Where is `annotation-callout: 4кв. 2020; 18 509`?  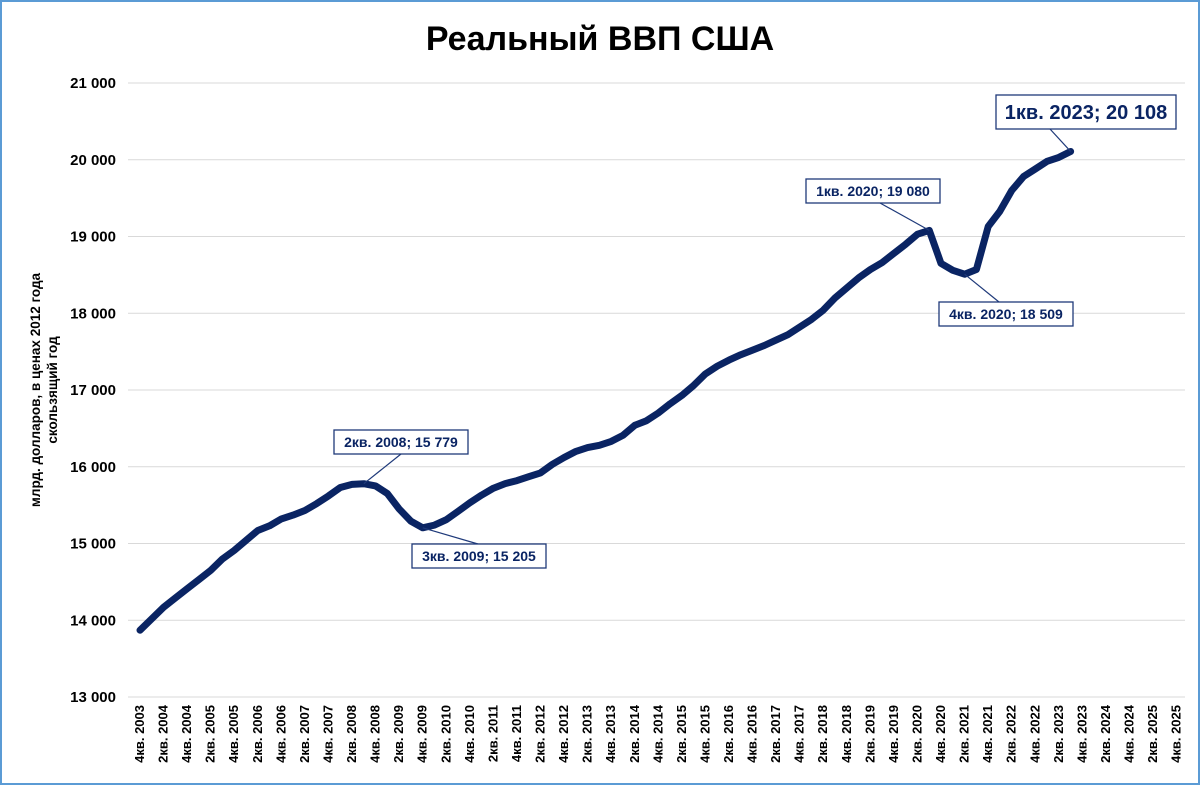
annotation-callout: 4кв. 2020; 18 509 is located at coordinates (1006, 300).